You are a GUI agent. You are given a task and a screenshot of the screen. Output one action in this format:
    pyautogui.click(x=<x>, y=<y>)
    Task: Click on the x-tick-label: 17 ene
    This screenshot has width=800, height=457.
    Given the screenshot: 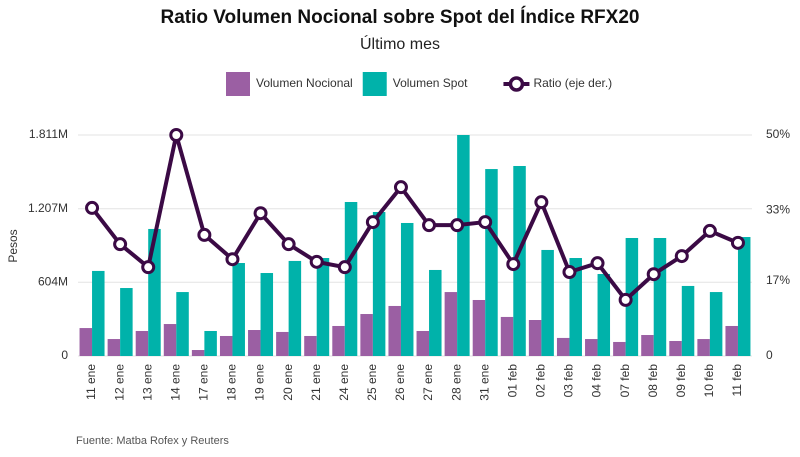 What is the action you would take?
    pyautogui.click(x=204, y=382)
    